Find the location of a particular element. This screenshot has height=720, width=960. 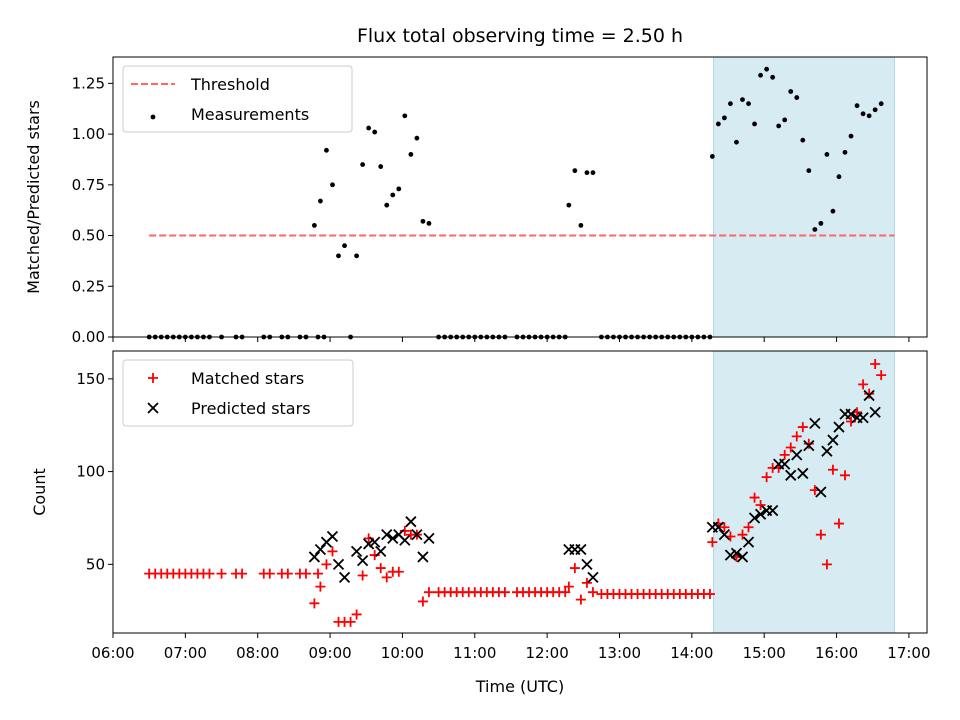

x-axis-label: Time (UTC) is located at coordinates (519, 686).